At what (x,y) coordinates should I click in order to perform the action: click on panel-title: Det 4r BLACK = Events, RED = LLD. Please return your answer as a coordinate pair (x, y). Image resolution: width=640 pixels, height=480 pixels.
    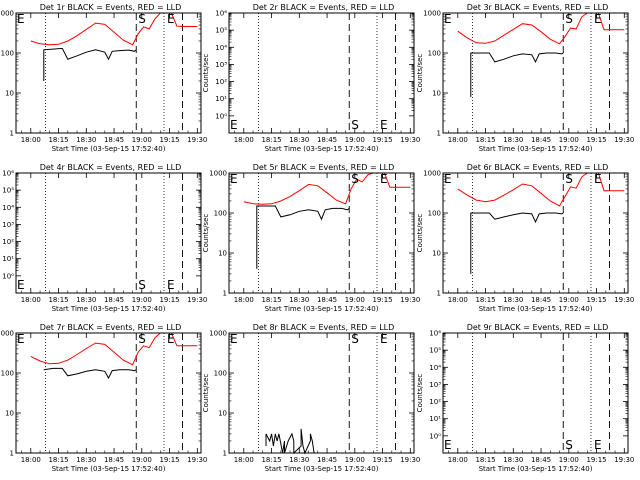
    Looking at the image, I should click on (111, 167).